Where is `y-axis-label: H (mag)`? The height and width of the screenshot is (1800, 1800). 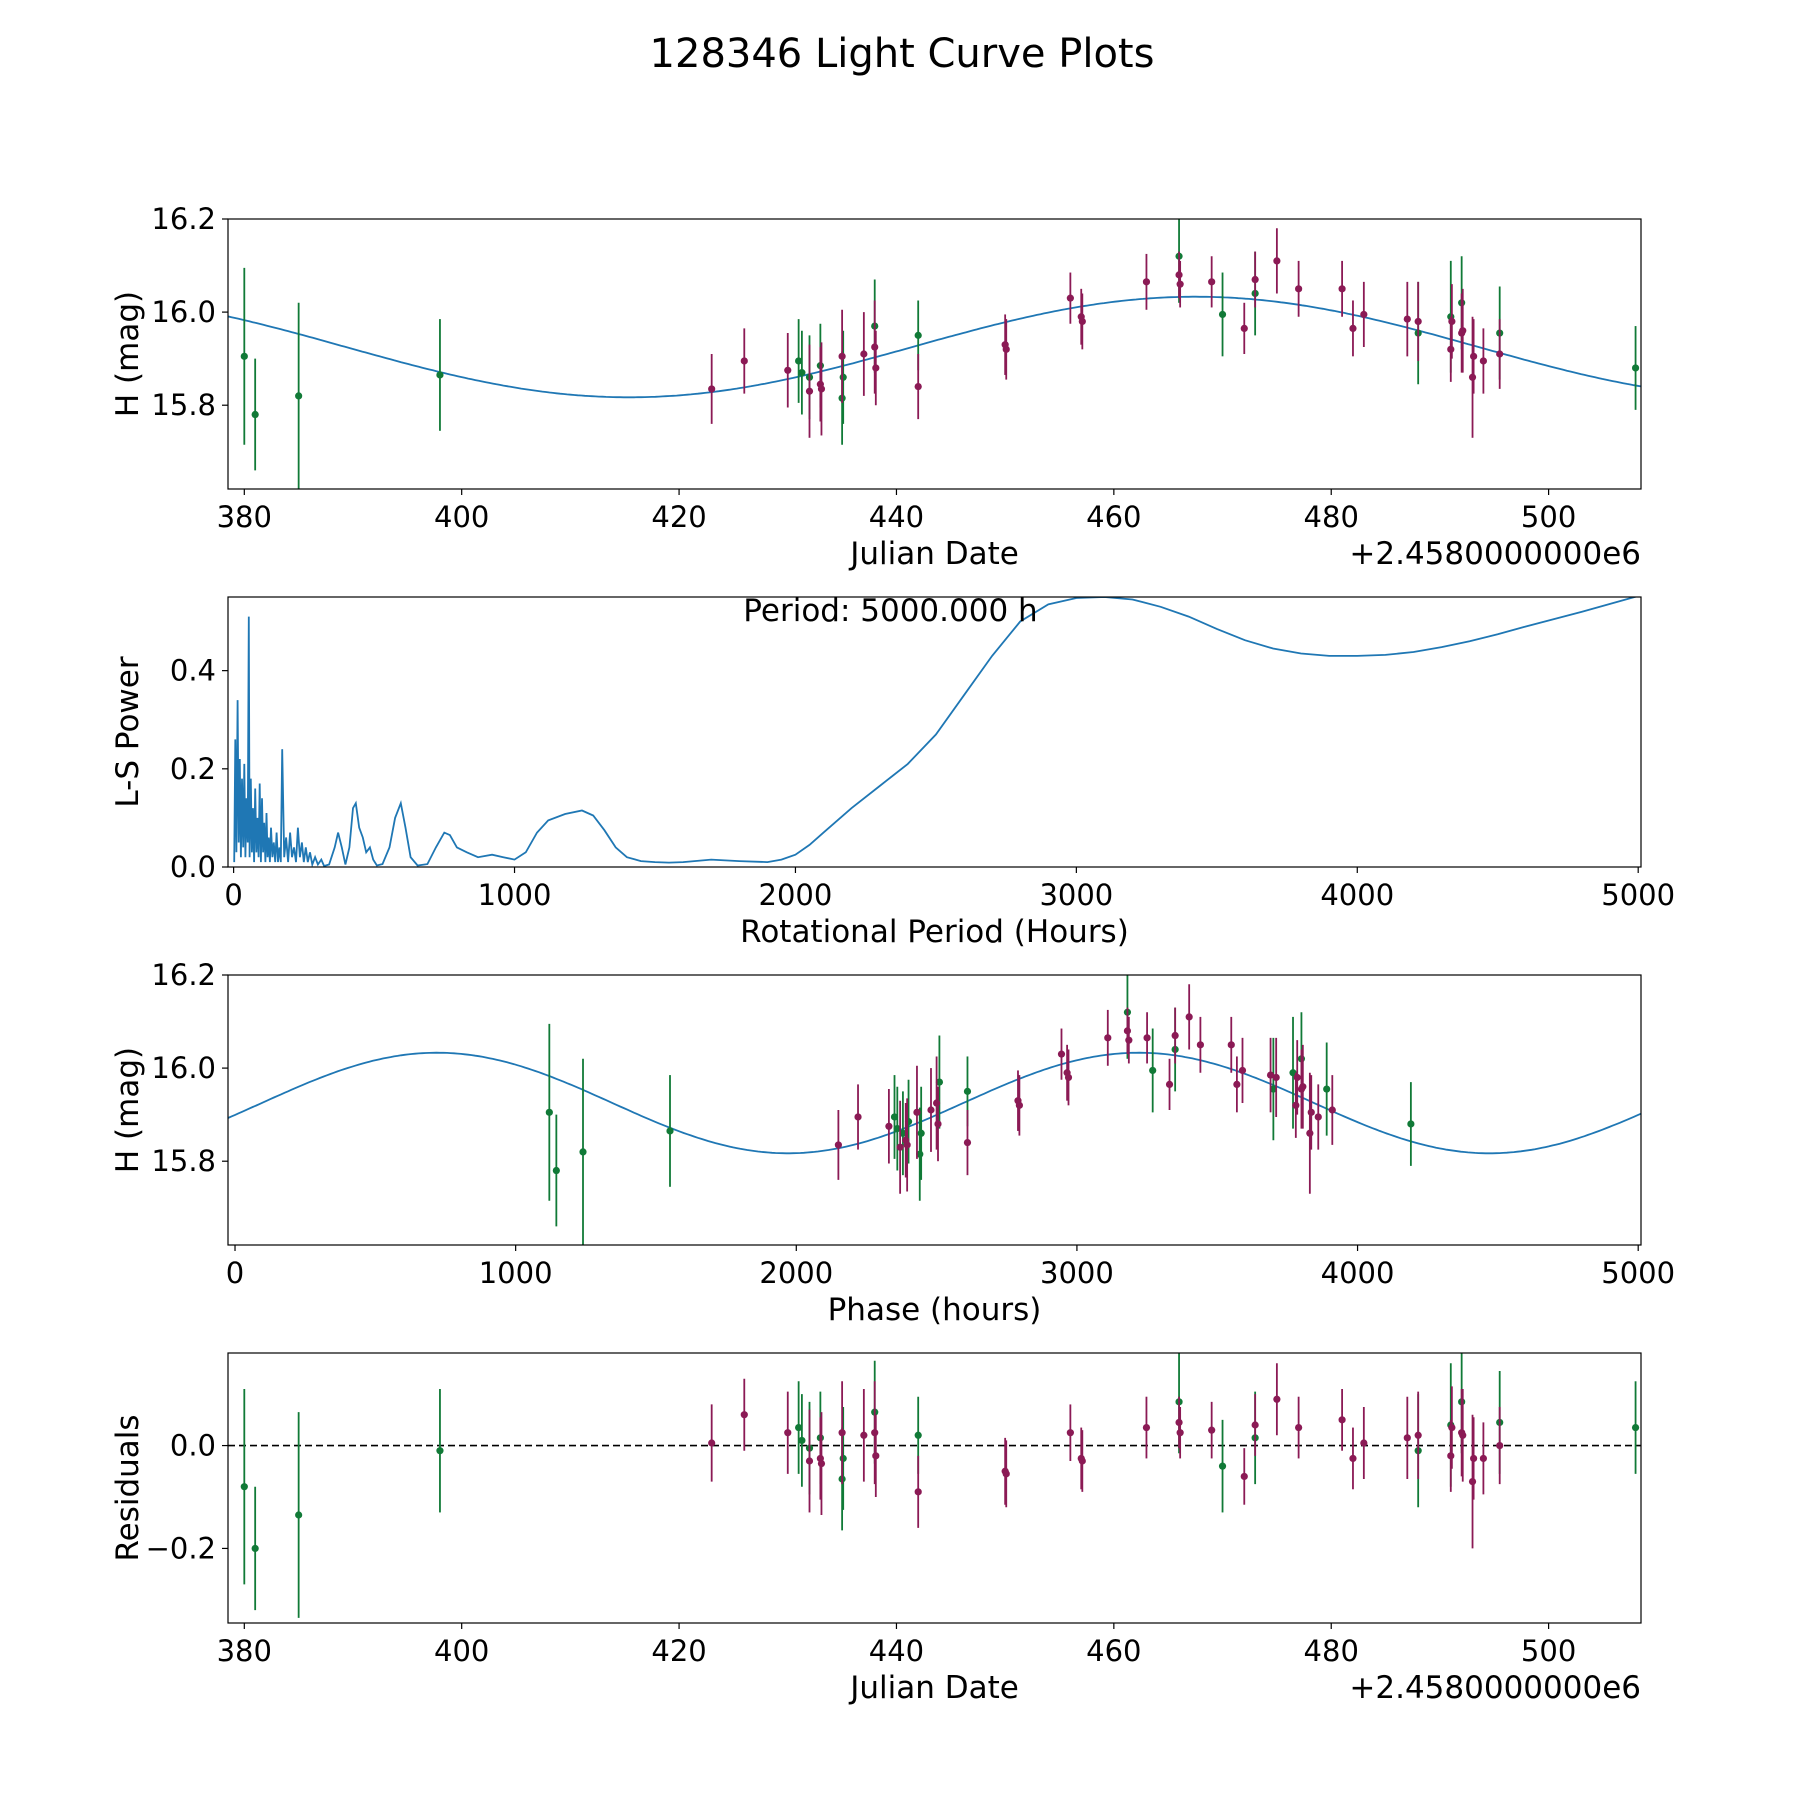 y-axis-label: H (mag) is located at coordinates (128, 1110).